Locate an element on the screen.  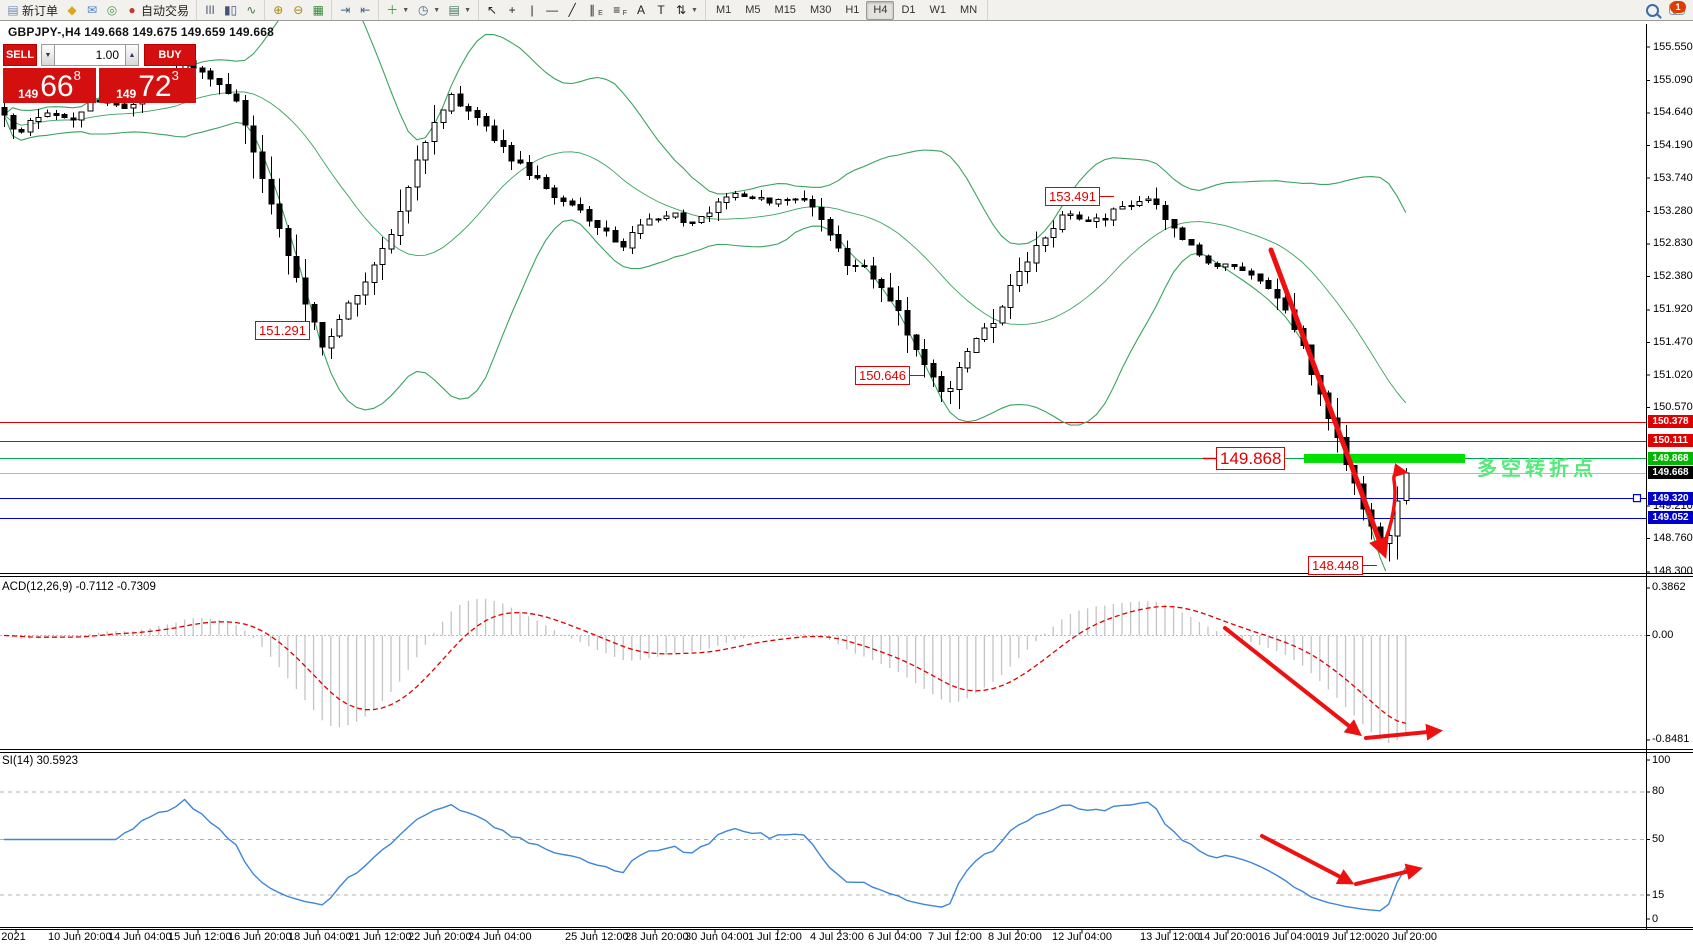
line-selection-handle is located at coordinates (1637, 498).